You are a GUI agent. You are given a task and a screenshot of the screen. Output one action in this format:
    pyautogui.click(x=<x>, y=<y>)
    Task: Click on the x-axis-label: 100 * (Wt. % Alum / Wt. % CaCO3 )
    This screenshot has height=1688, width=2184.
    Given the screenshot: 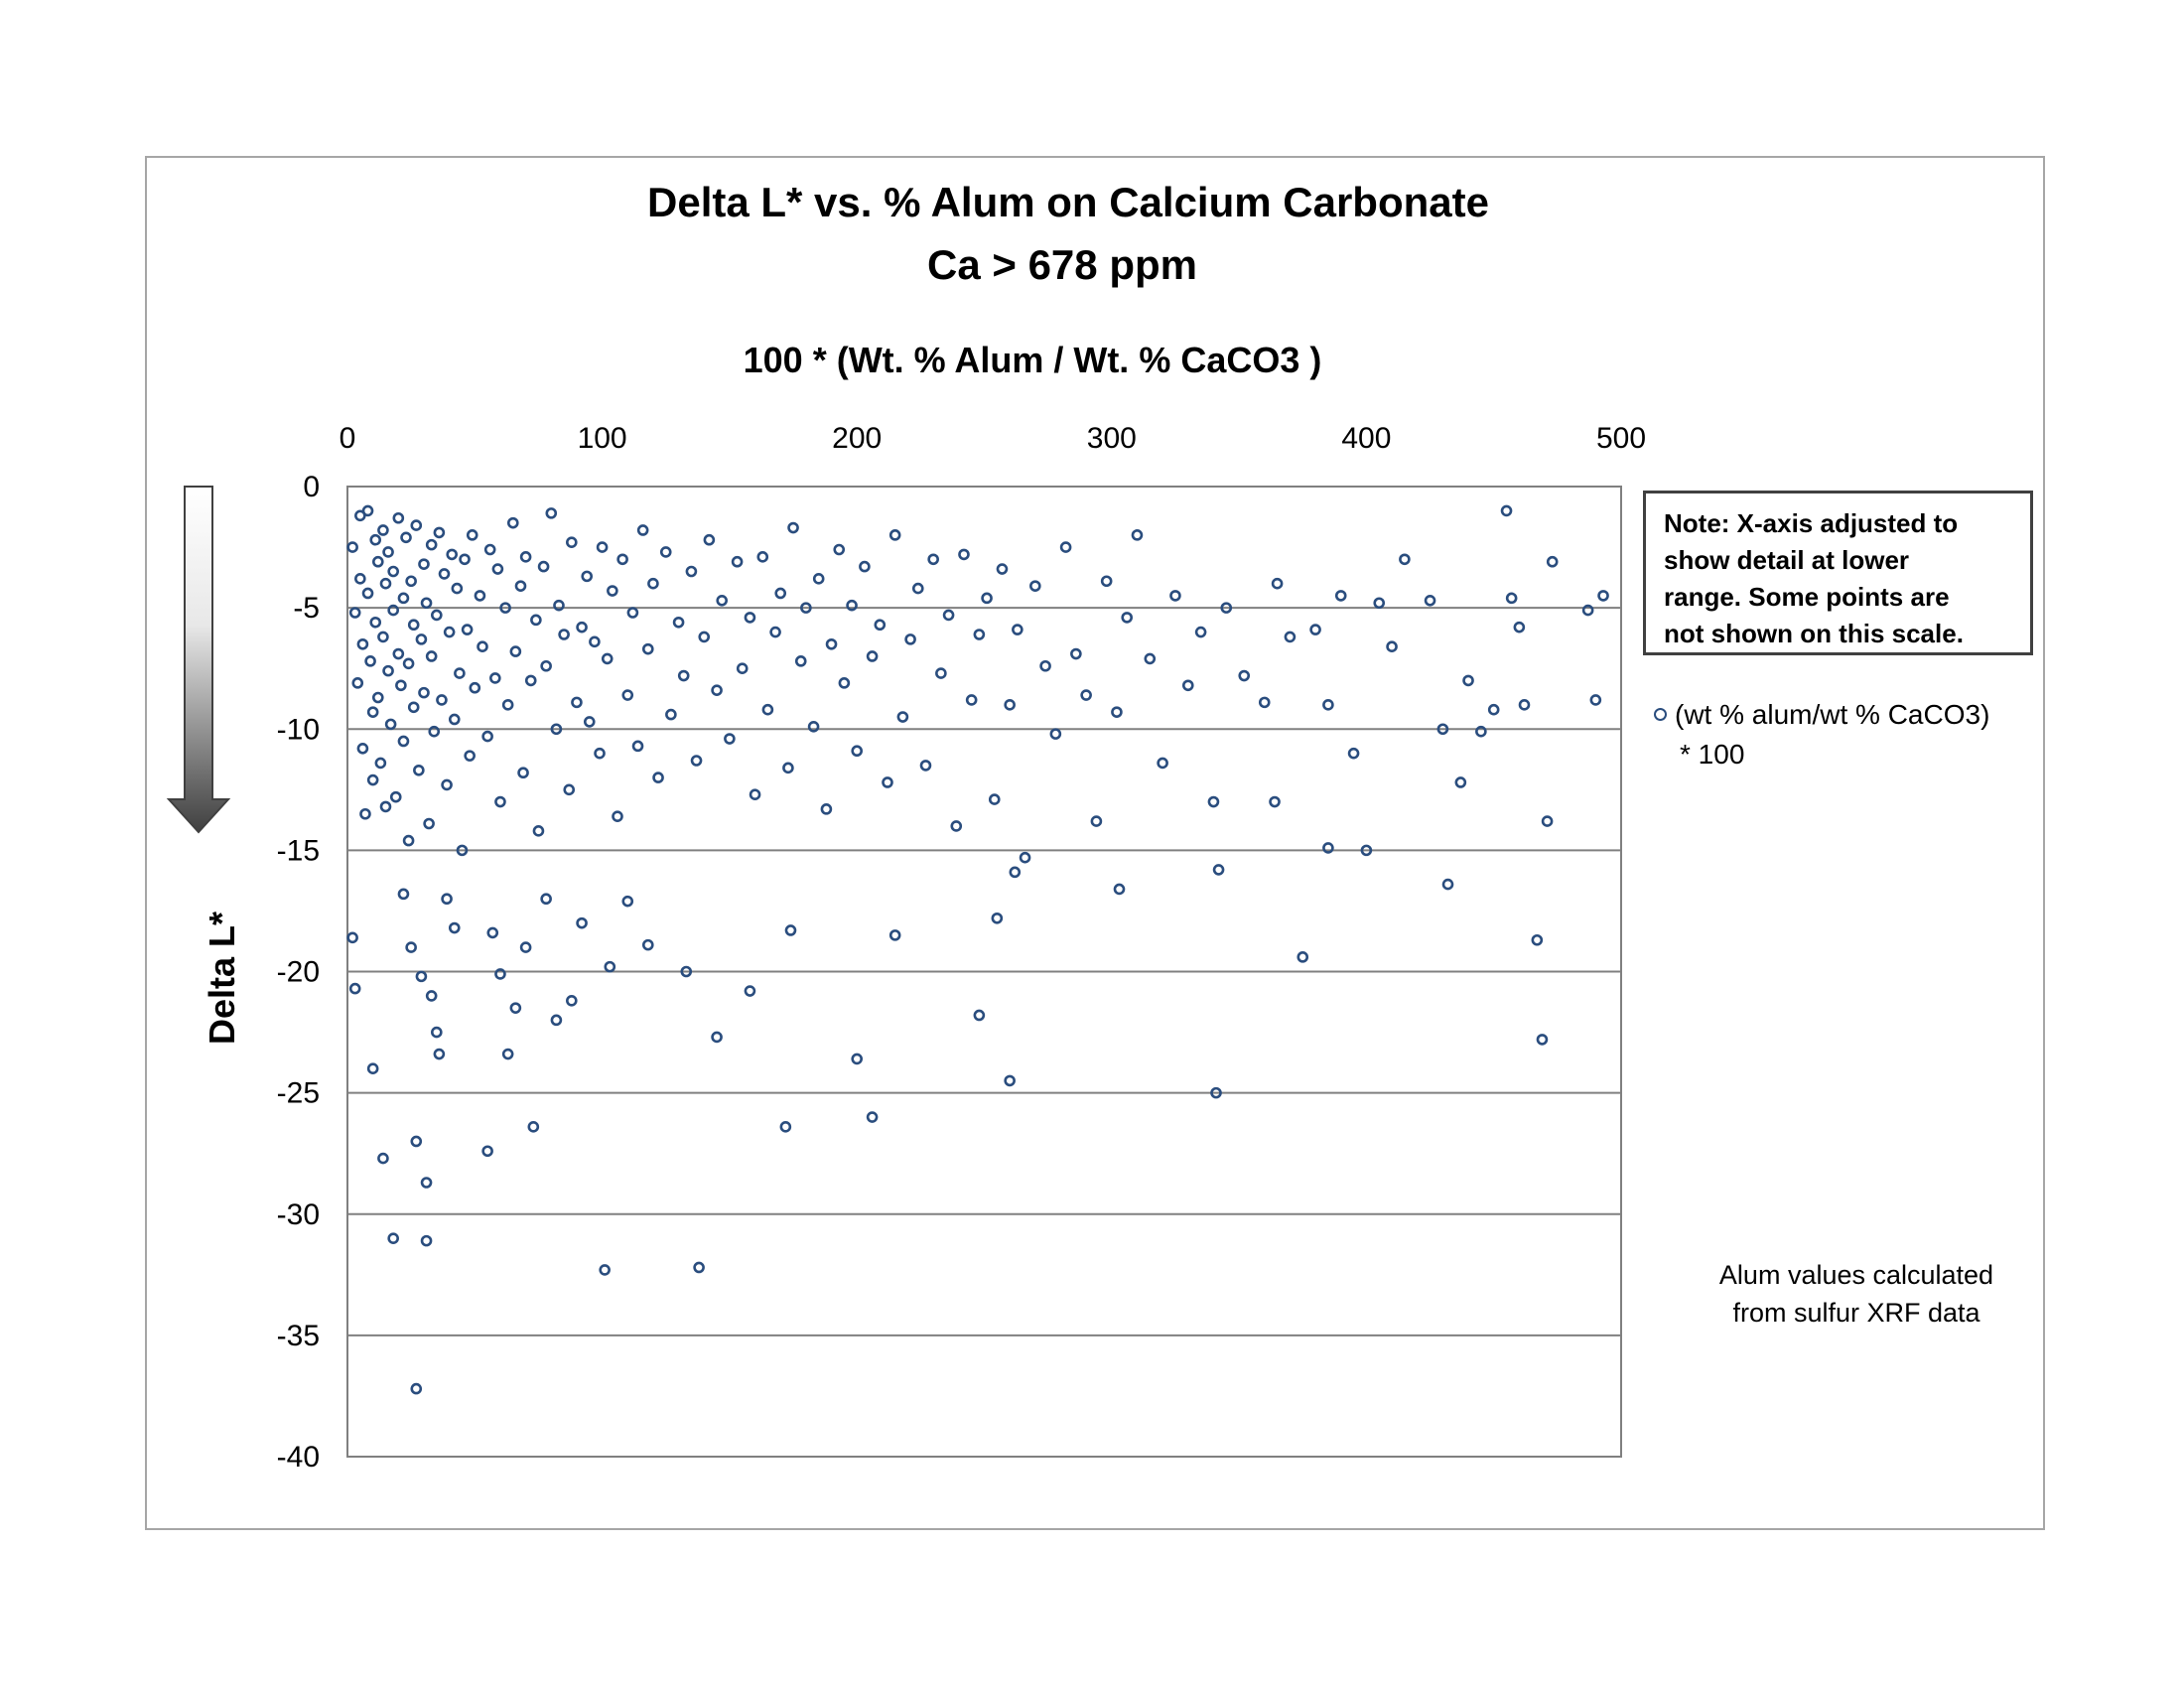 What is the action you would take?
    pyautogui.click(x=1033, y=360)
    